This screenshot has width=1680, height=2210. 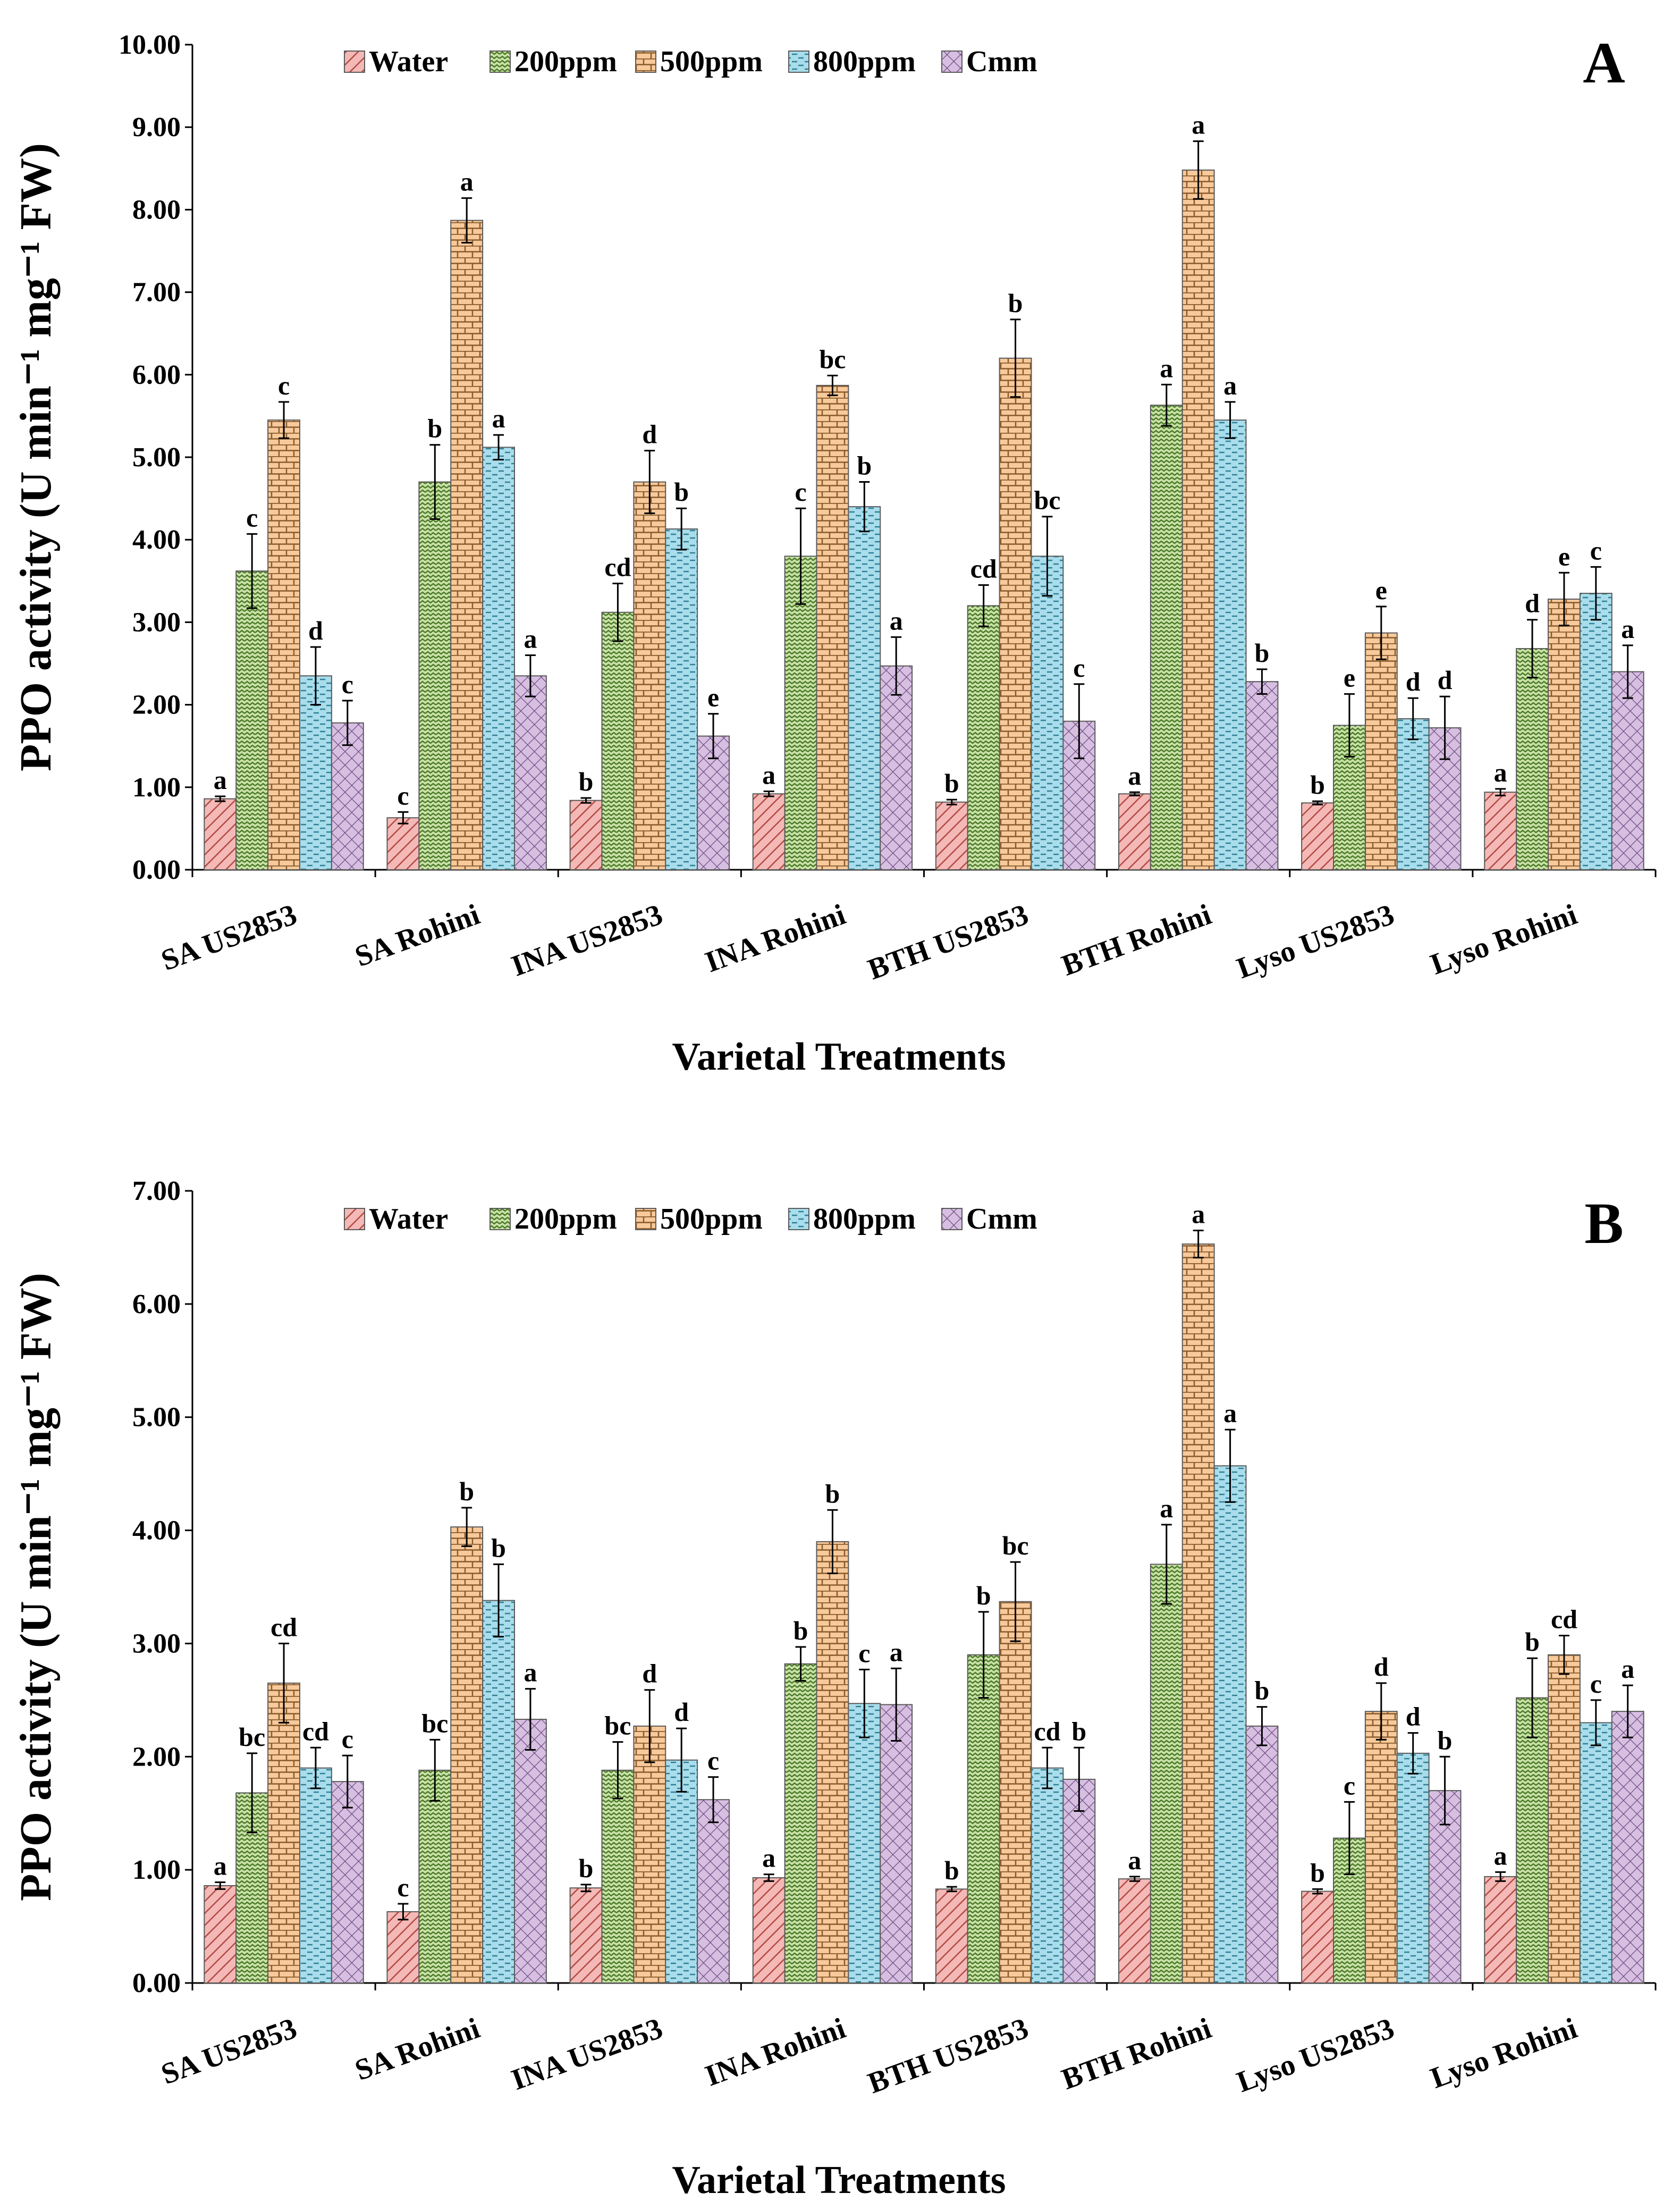 I want to click on x-category-label: SA Rohini, so click(x=418, y=935).